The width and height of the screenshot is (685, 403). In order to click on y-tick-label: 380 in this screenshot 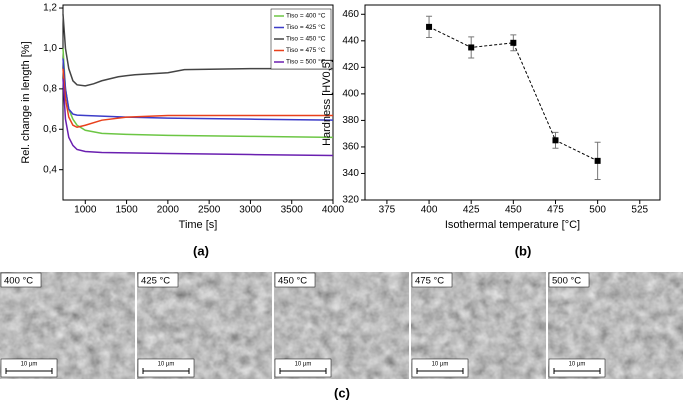, I will do `click(350, 120)`.